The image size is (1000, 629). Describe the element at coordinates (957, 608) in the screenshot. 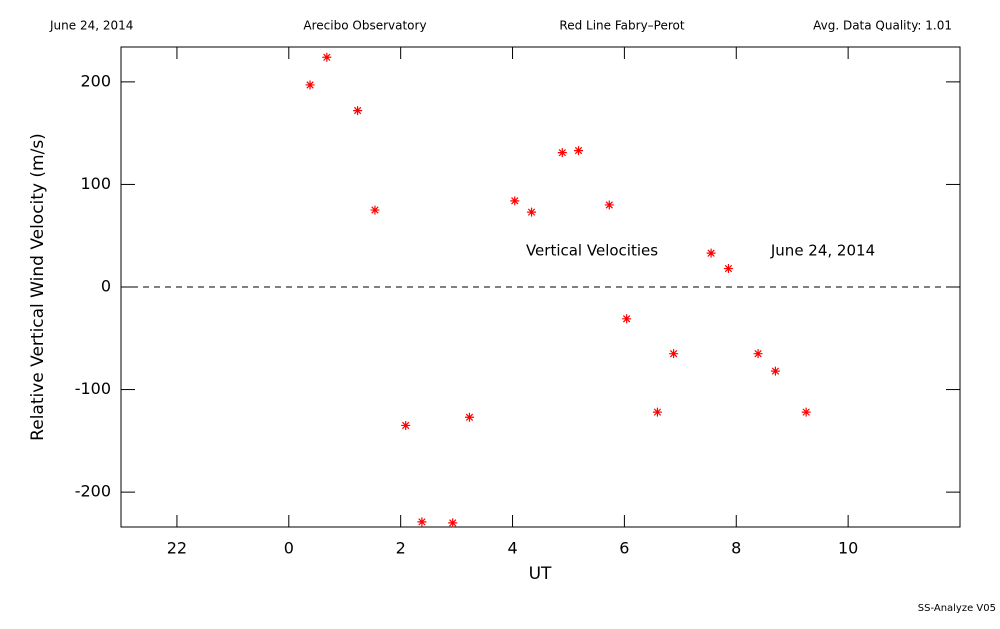

I see `footer: SS-Analyze V05` at that location.